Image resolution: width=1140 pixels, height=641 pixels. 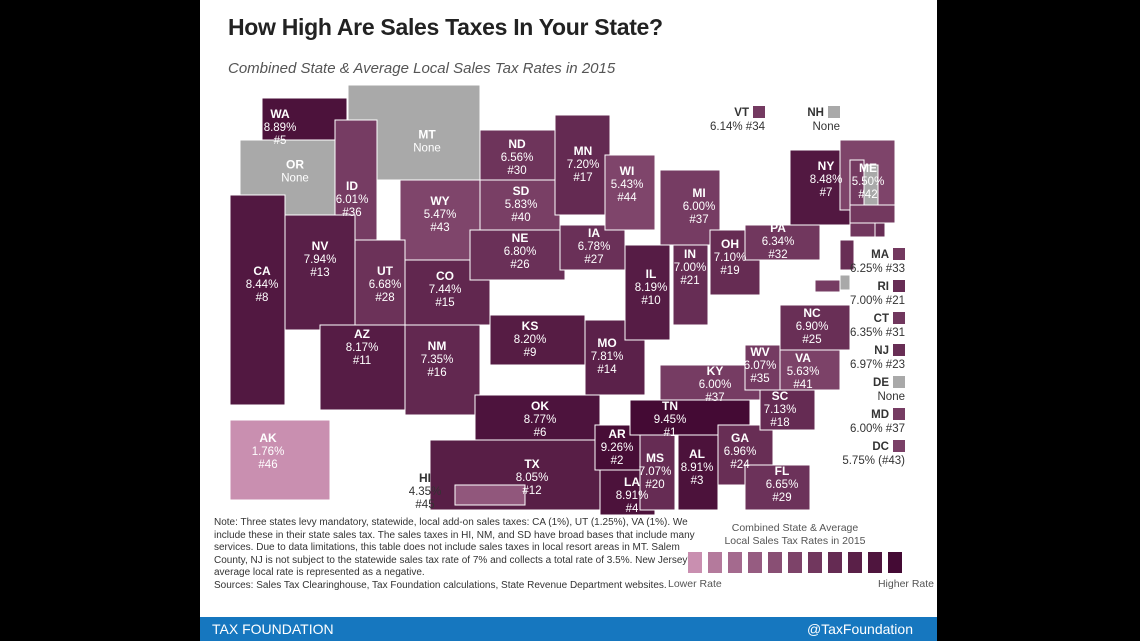 What do you see at coordinates (669, 406) in the screenshot?
I see `state-abbr: TN` at bounding box center [669, 406].